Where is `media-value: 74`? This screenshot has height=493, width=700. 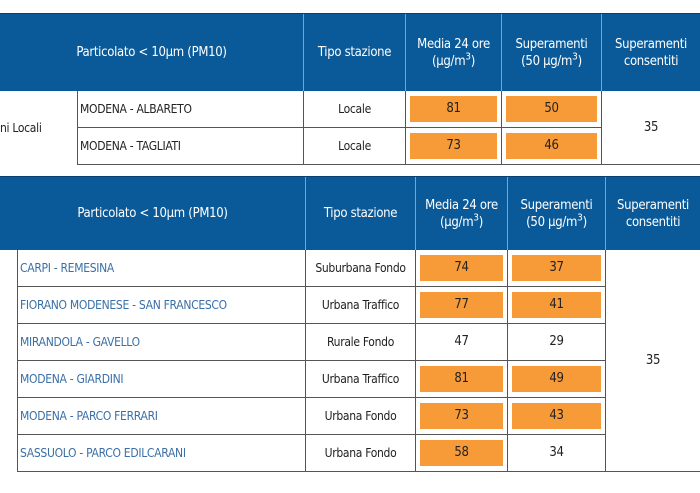 media-value: 74 is located at coordinates (462, 268).